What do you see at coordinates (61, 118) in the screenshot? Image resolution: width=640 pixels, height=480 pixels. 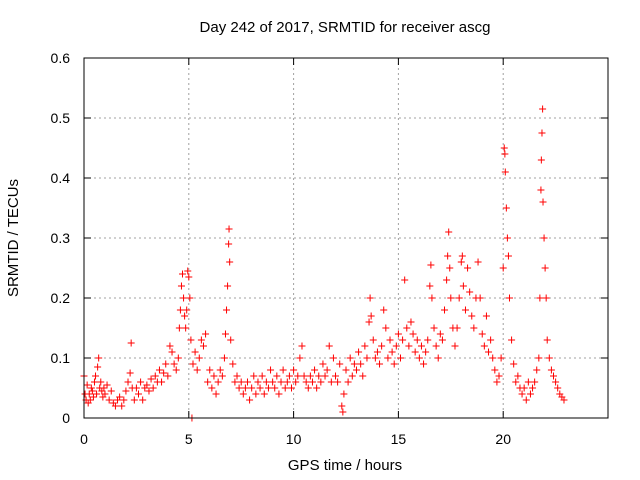 I see `y-tick-label: 0.5` at bounding box center [61, 118].